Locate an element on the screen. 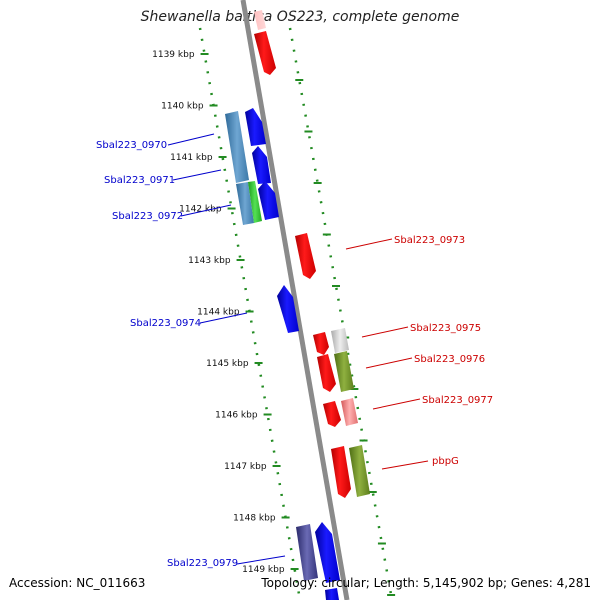 This screenshot has height=600, width=600. gene-arrow-sbal223-0970-b is located at coordinates (255, 127).